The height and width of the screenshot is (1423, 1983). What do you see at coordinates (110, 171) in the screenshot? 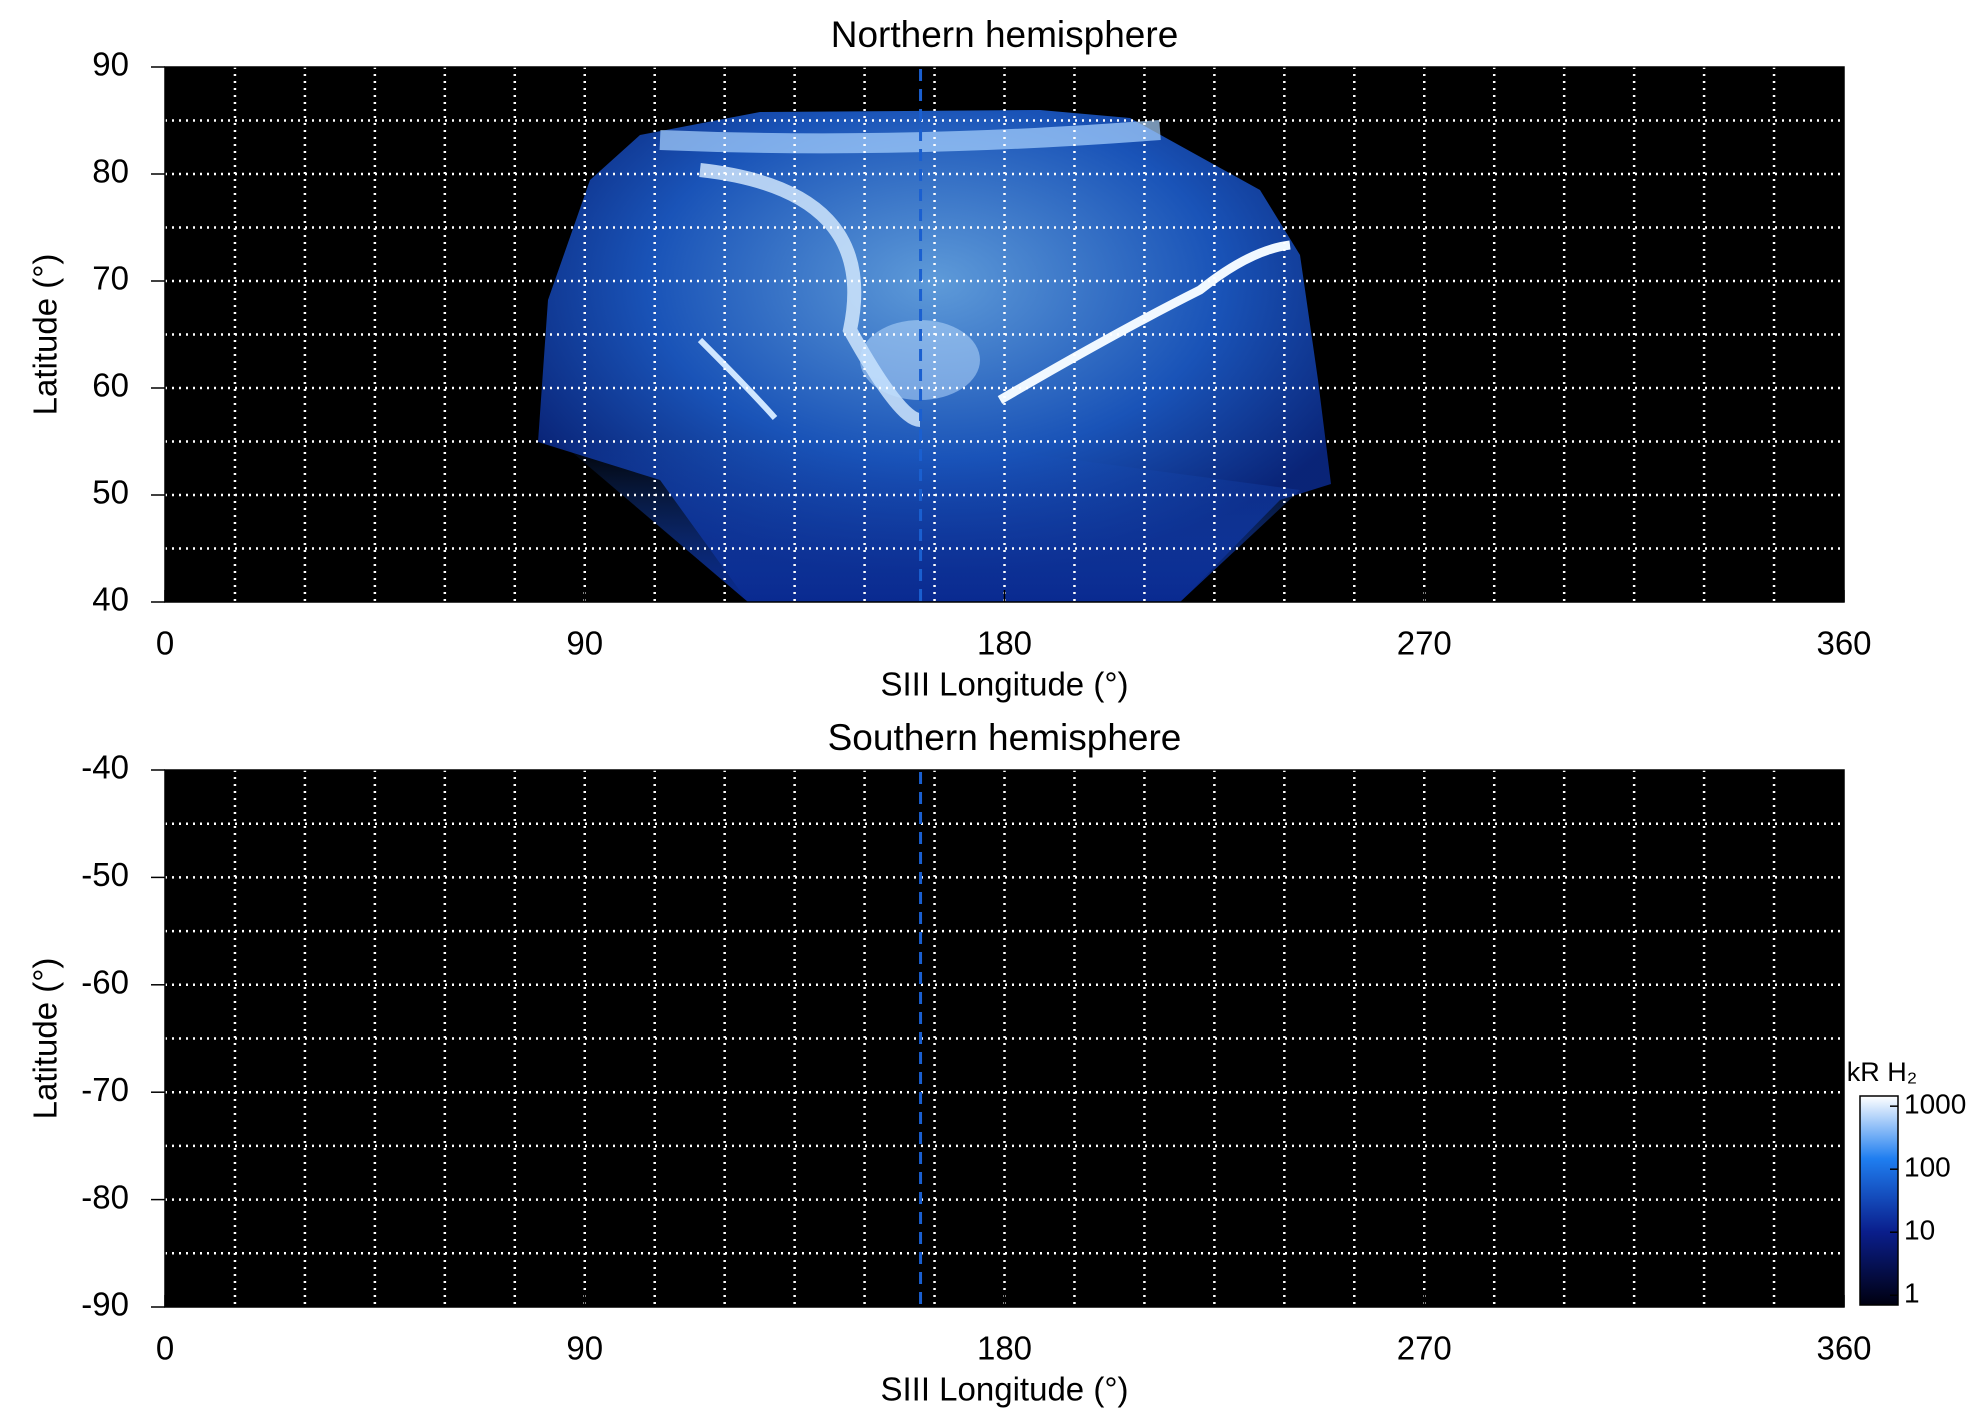
I see `y-tick-label: 80` at bounding box center [110, 171].